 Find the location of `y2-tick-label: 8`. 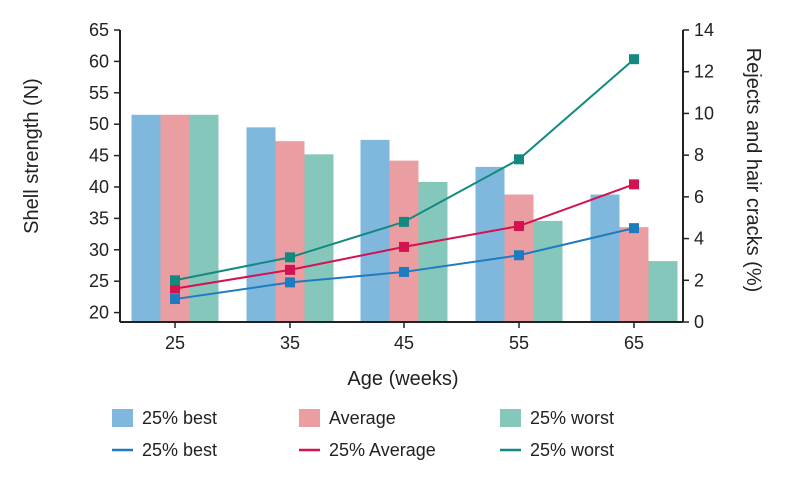

y2-tick-label: 8 is located at coordinates (699, 155).